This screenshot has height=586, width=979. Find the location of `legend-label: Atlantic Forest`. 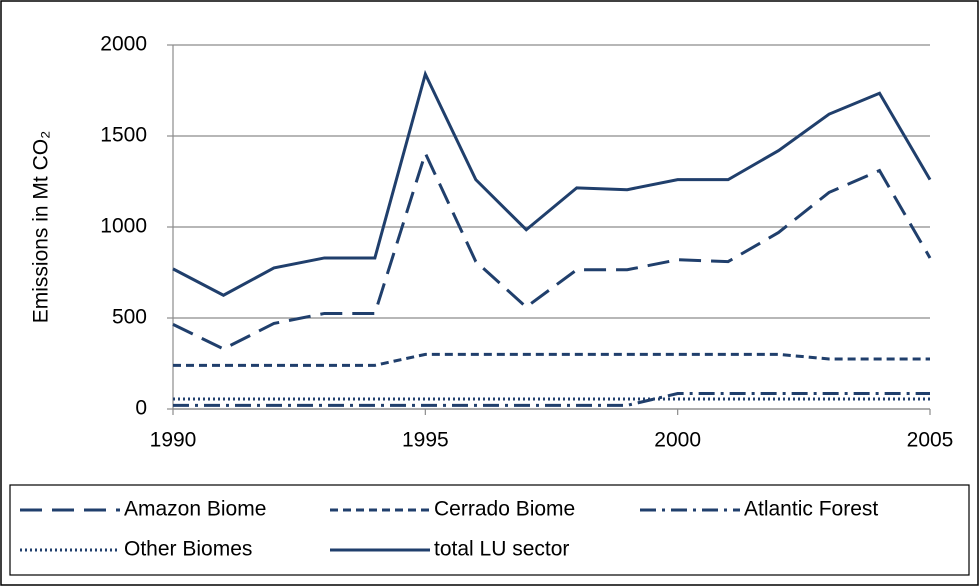

legend-label: Atlantic Forest is located at coordinates (811, 509).